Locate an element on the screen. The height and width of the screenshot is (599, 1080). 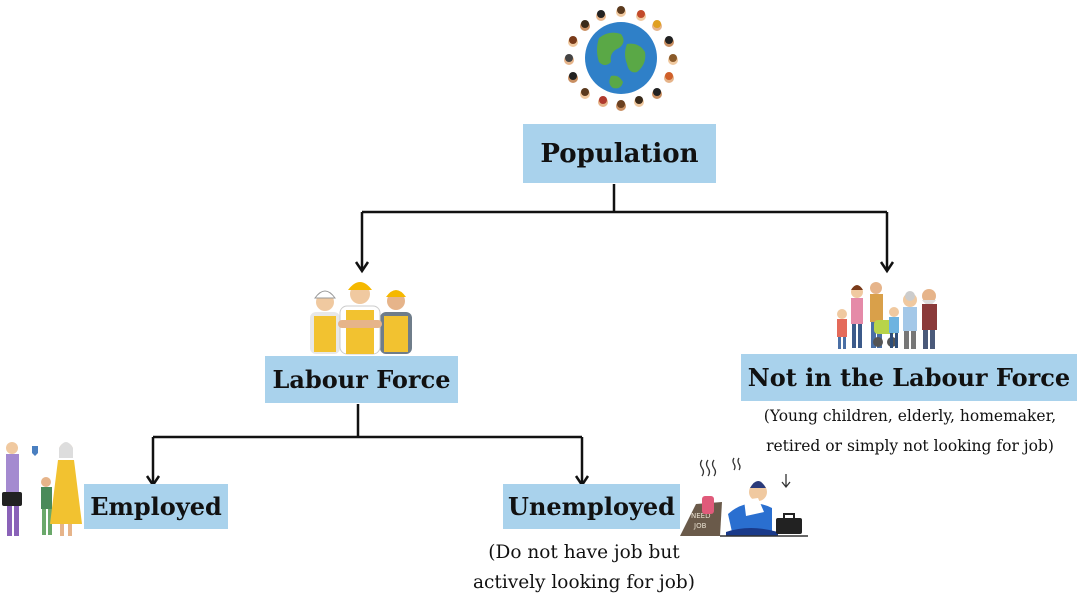
note-line: (Young children, elderly, homemaker, is located at coordinates (910, 416).